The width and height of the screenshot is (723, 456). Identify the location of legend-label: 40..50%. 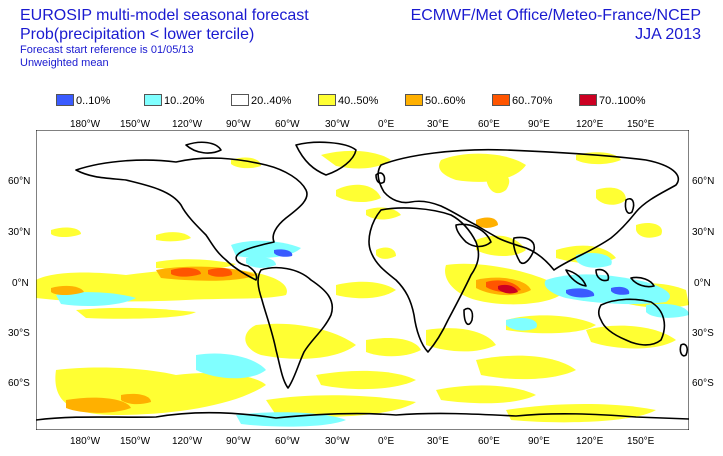
(358, 101).